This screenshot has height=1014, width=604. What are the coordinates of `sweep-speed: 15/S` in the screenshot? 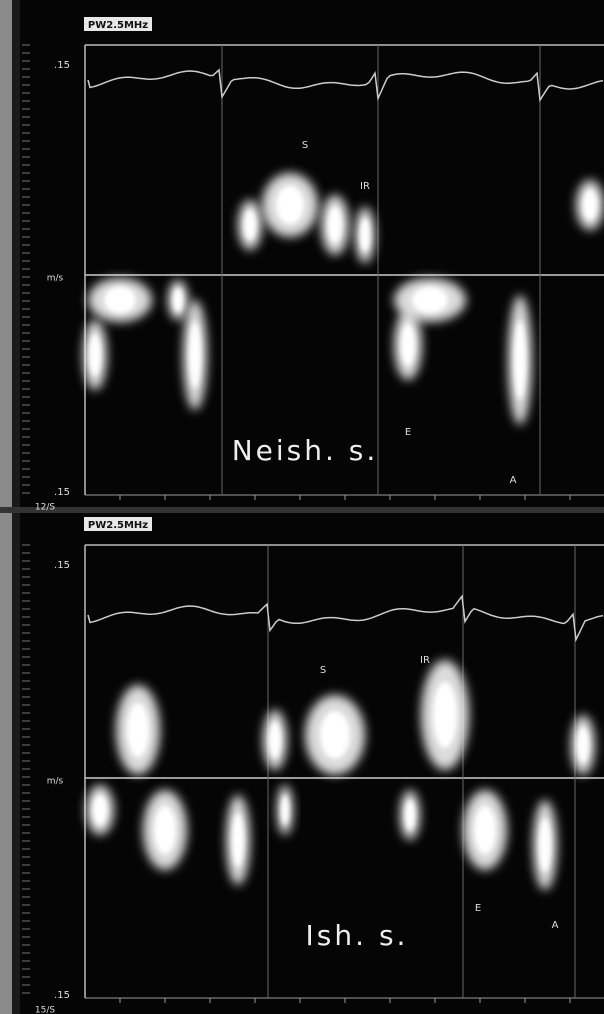 It's located at (45, 1010).